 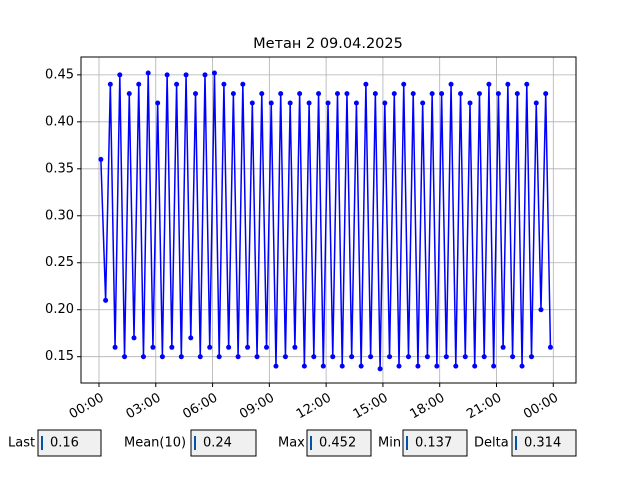 What do you see at coordinates (291, 443) in the screenshot?
I see `stat-label: Max` at bounding box center [291, 443].